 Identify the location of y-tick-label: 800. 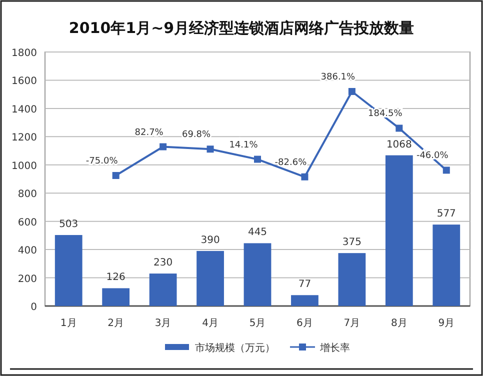
(27, 194).